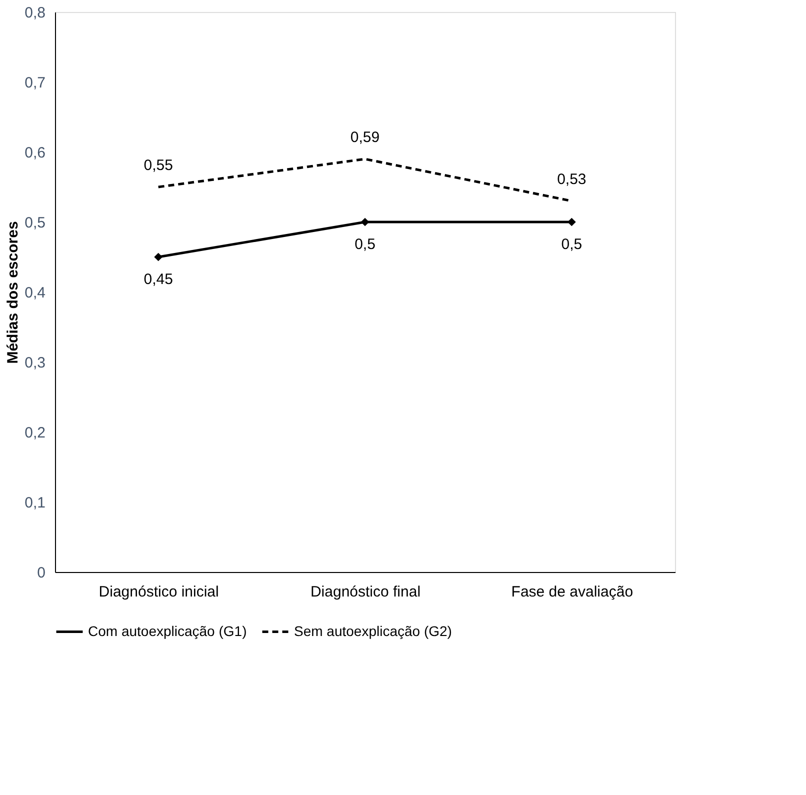 The width and height of the screenshot is (806, 795). What do you see at coordinates (373, 630) in the screenshot?
I see `legend-label: Sem autoexplicação (G2)` at bounding box center [373, 630].